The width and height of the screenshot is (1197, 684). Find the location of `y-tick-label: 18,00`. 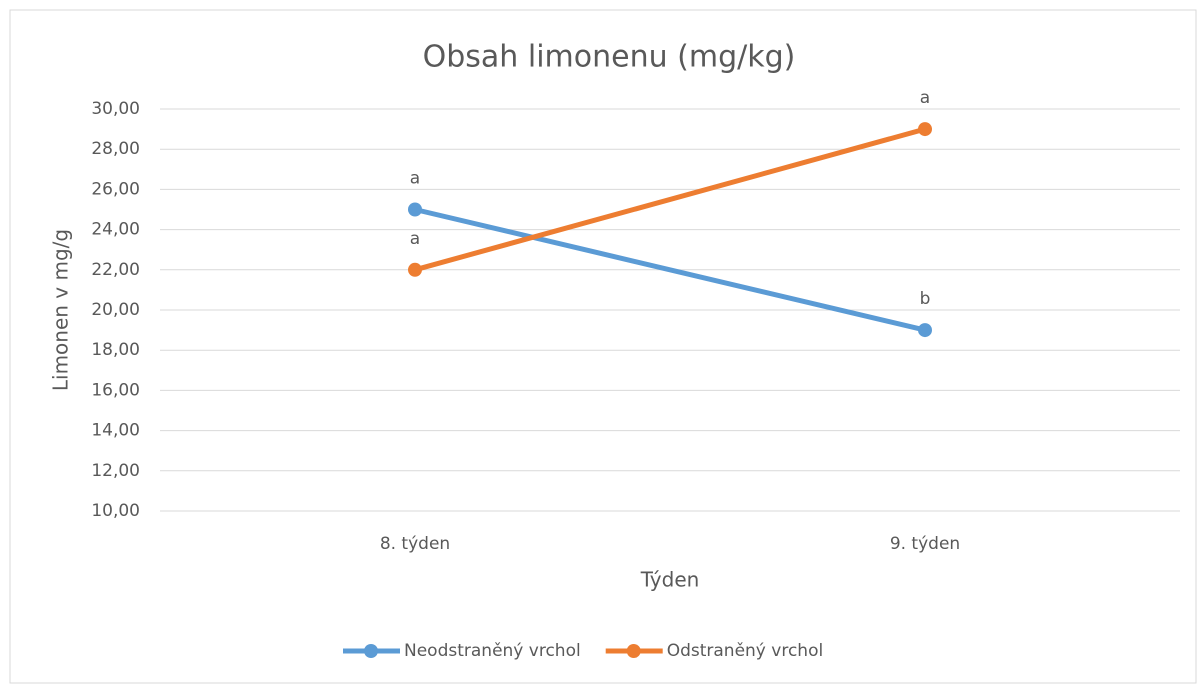

y-tick-label: 18,00 is located at coordinates (115, 350).